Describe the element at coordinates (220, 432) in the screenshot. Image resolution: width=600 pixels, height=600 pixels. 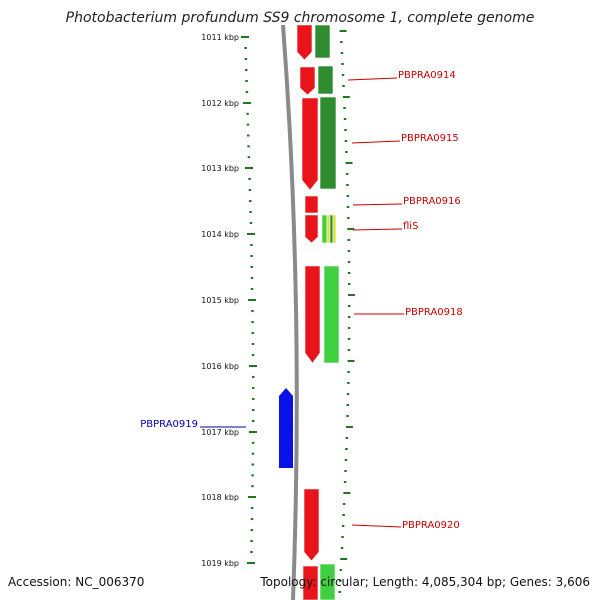
I see `kbp-label: 1017 kbp` at that location.